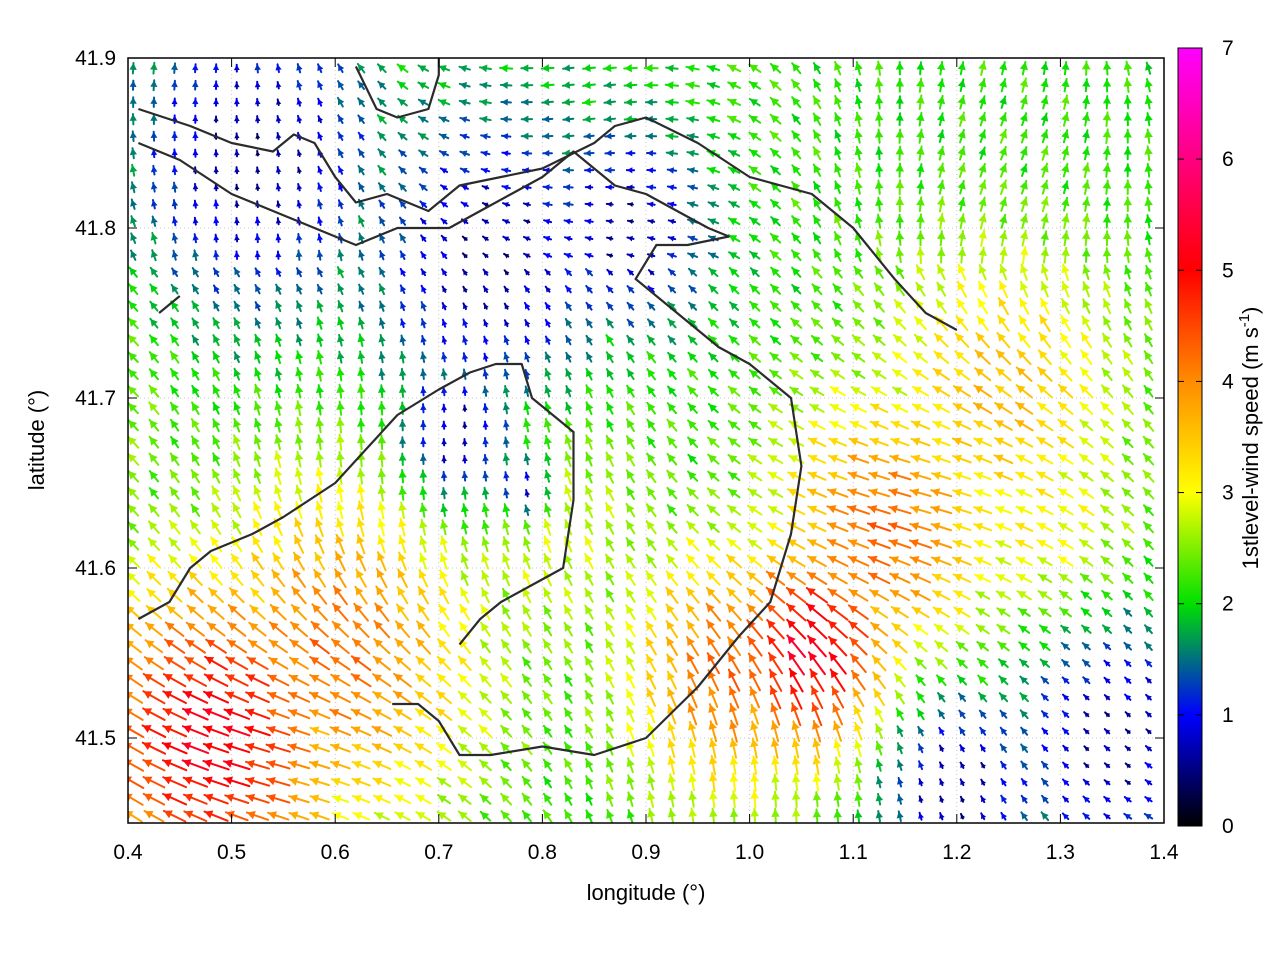  Describe the element at coordinates (646, 892) in the screenshot. I see `x-axis-label: longitude (°)` at that location.